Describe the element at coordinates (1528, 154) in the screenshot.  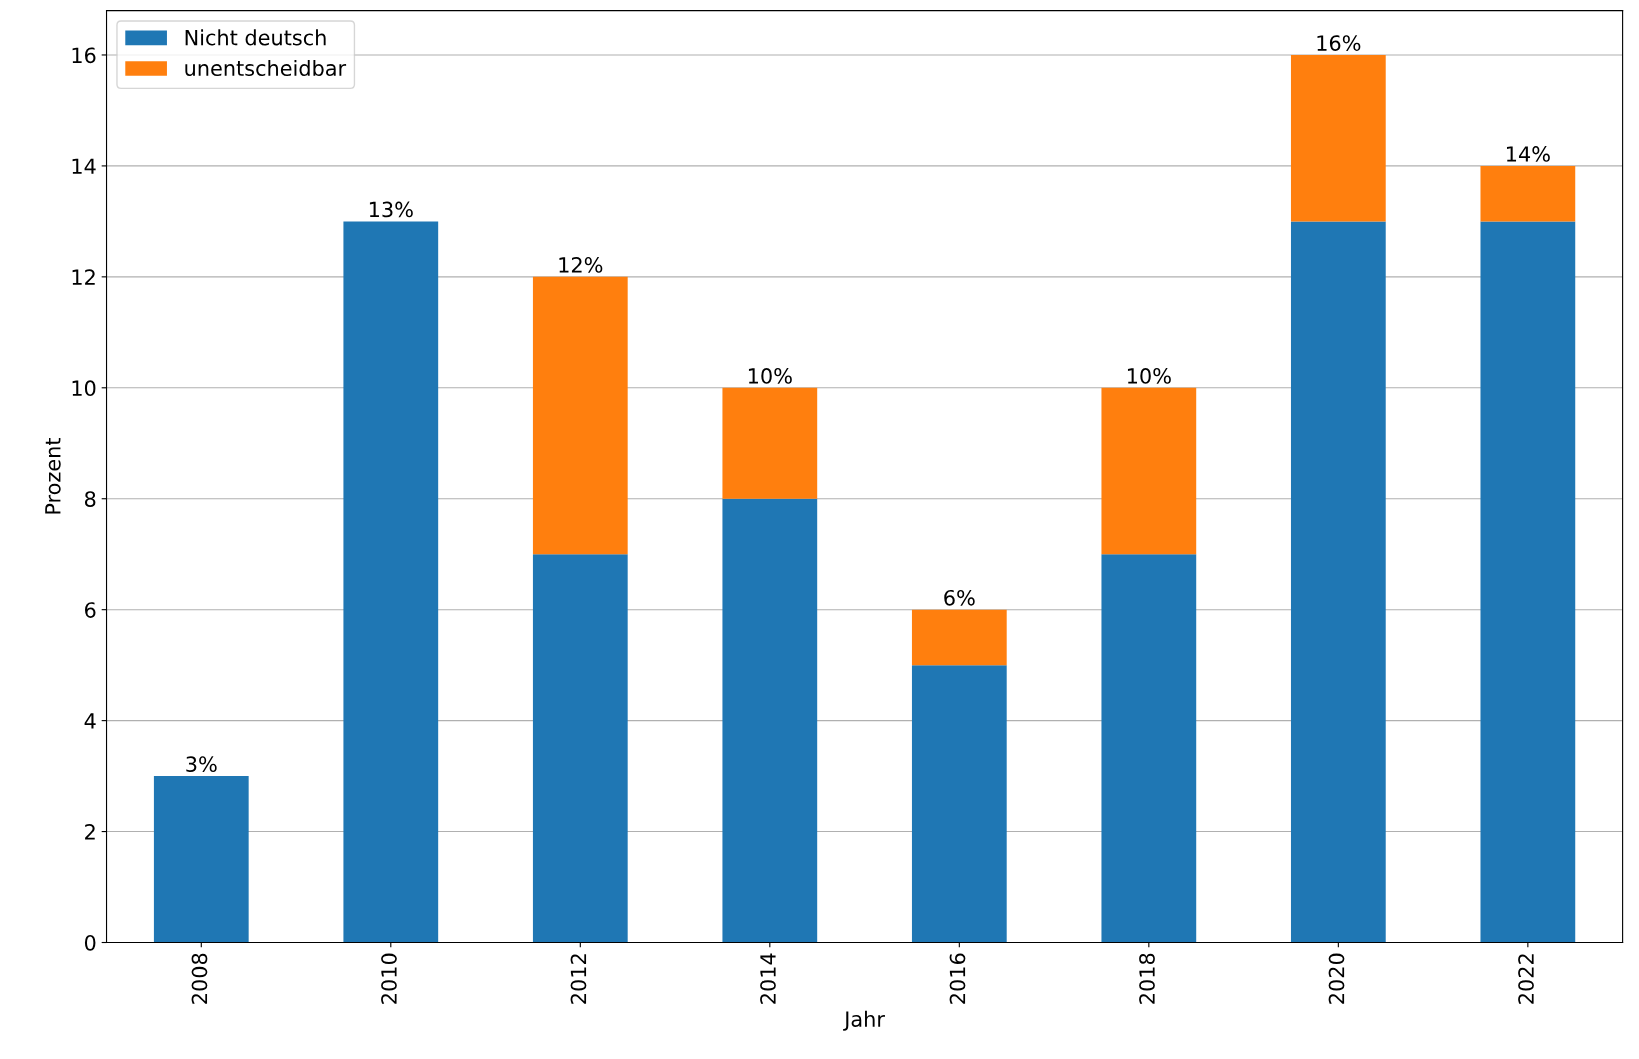
I see `total-label: 14%` at that location.